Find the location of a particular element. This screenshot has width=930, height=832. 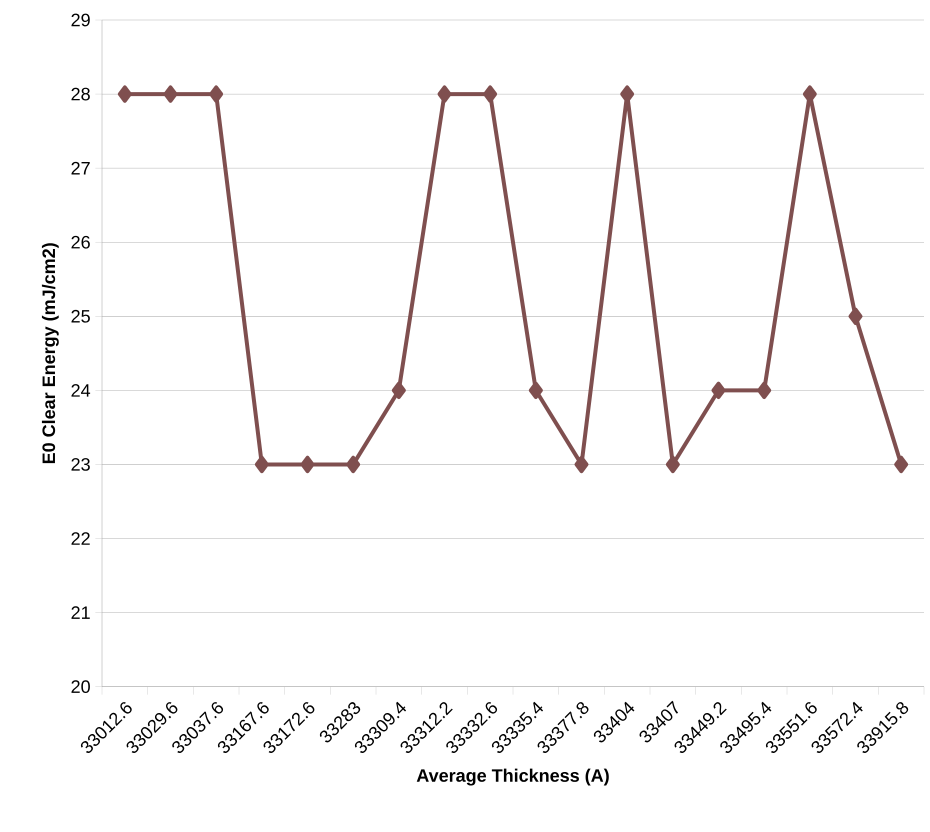

y-tick-label: 22 is located at coordinates (81, 538).